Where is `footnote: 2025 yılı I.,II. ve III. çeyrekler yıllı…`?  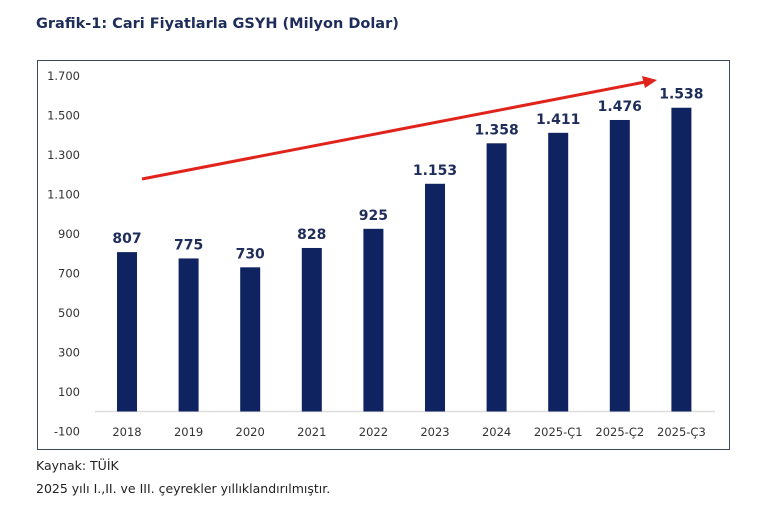
footnote: 2025 yılı I.,II. ve III. çeyrekler yıllı… is located at coordinates (183, 488).